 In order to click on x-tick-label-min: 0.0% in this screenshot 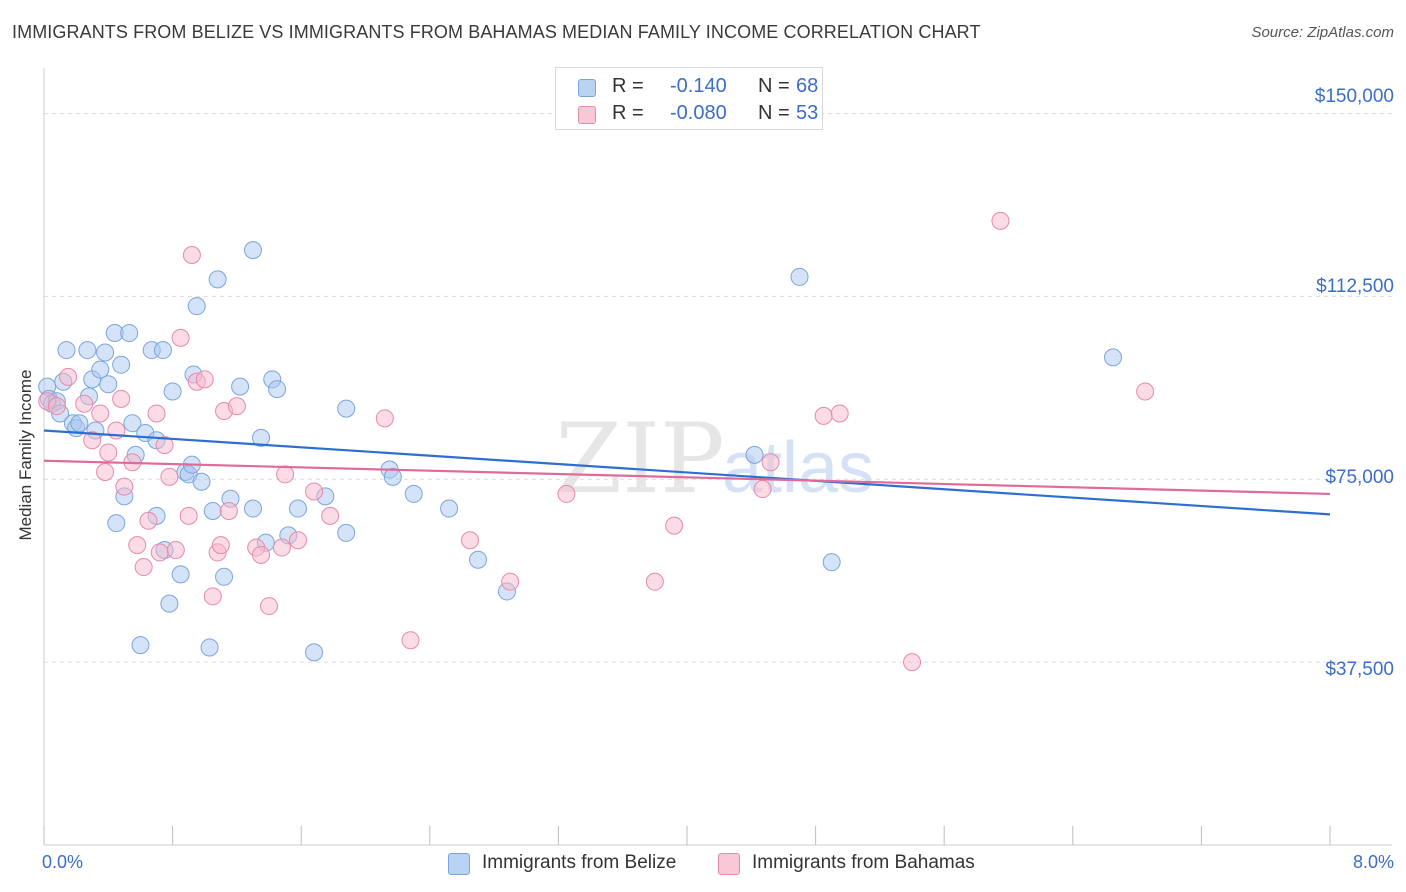, I will do `click(63, 862)`.